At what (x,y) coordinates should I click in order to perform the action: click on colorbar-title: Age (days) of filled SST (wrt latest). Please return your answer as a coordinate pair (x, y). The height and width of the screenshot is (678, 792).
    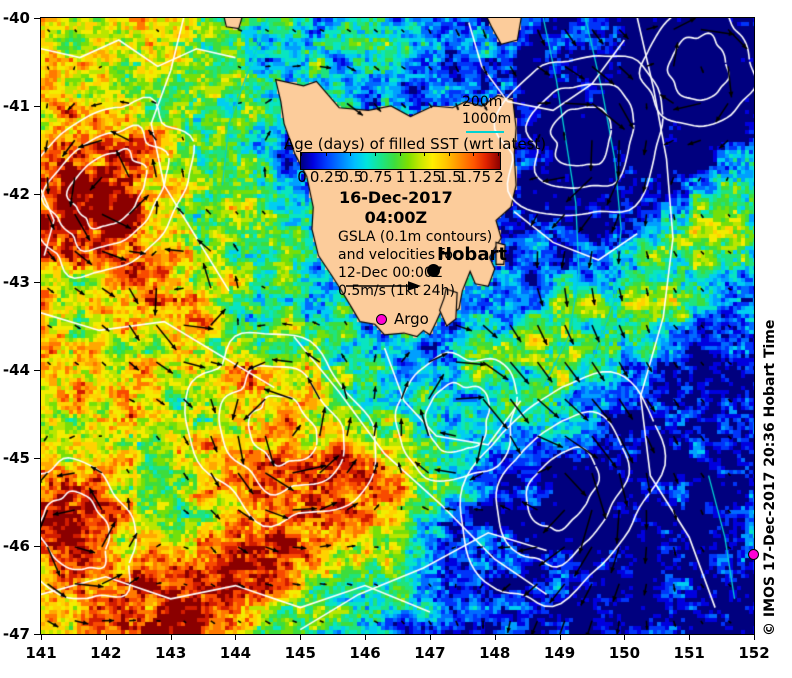
    Looking at the image, I should click on (415, 144).